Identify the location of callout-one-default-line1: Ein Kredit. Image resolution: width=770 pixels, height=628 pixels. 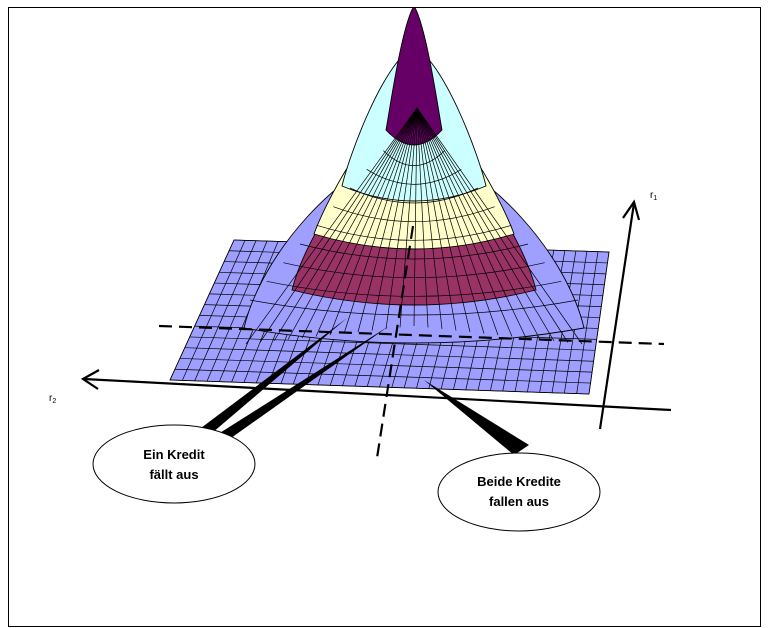
(174, 454).